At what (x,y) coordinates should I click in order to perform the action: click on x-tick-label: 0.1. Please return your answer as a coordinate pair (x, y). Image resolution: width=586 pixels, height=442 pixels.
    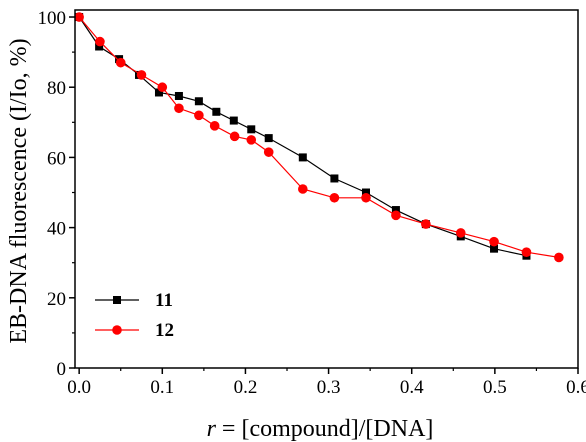
    Looking at the image, I should click on (162, 387).